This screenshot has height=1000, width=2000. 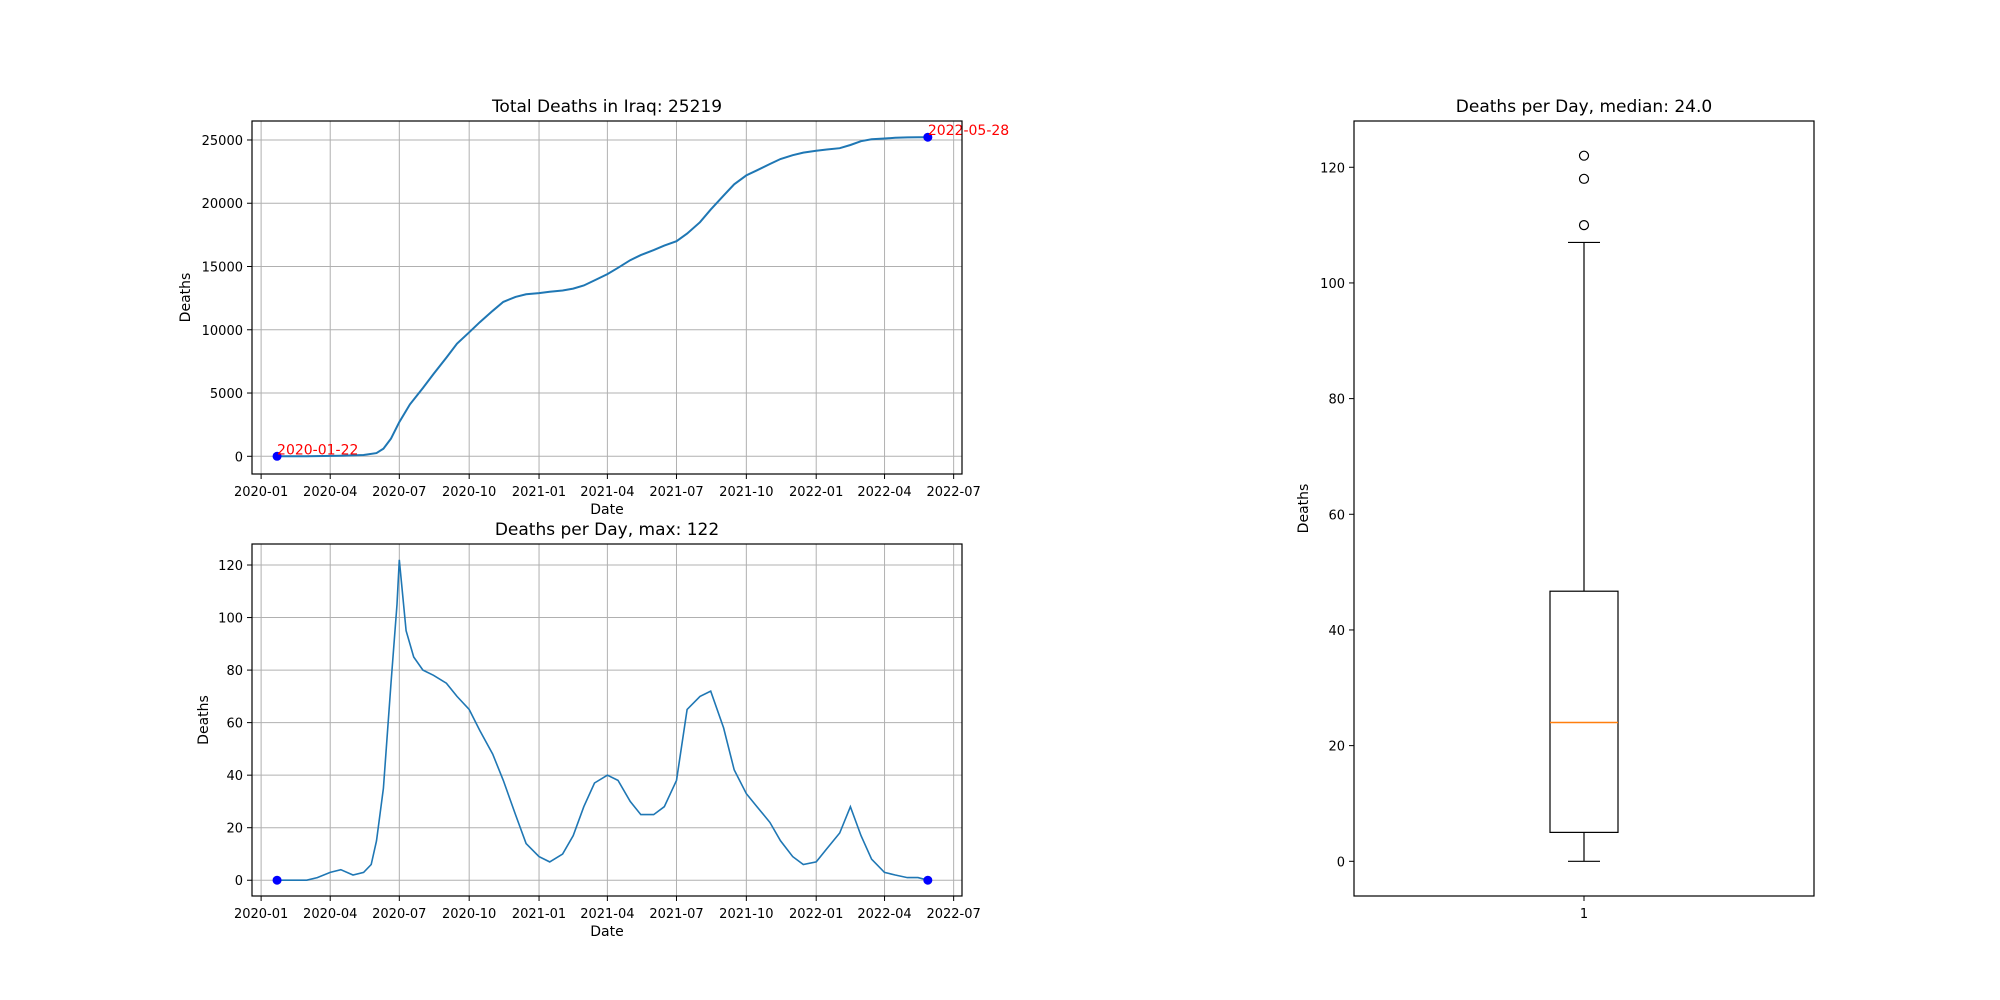 What do you see at coordinates (603, 720) in the screenshot?
I see `daily-deaths-line` at bounding box center [603, 720].